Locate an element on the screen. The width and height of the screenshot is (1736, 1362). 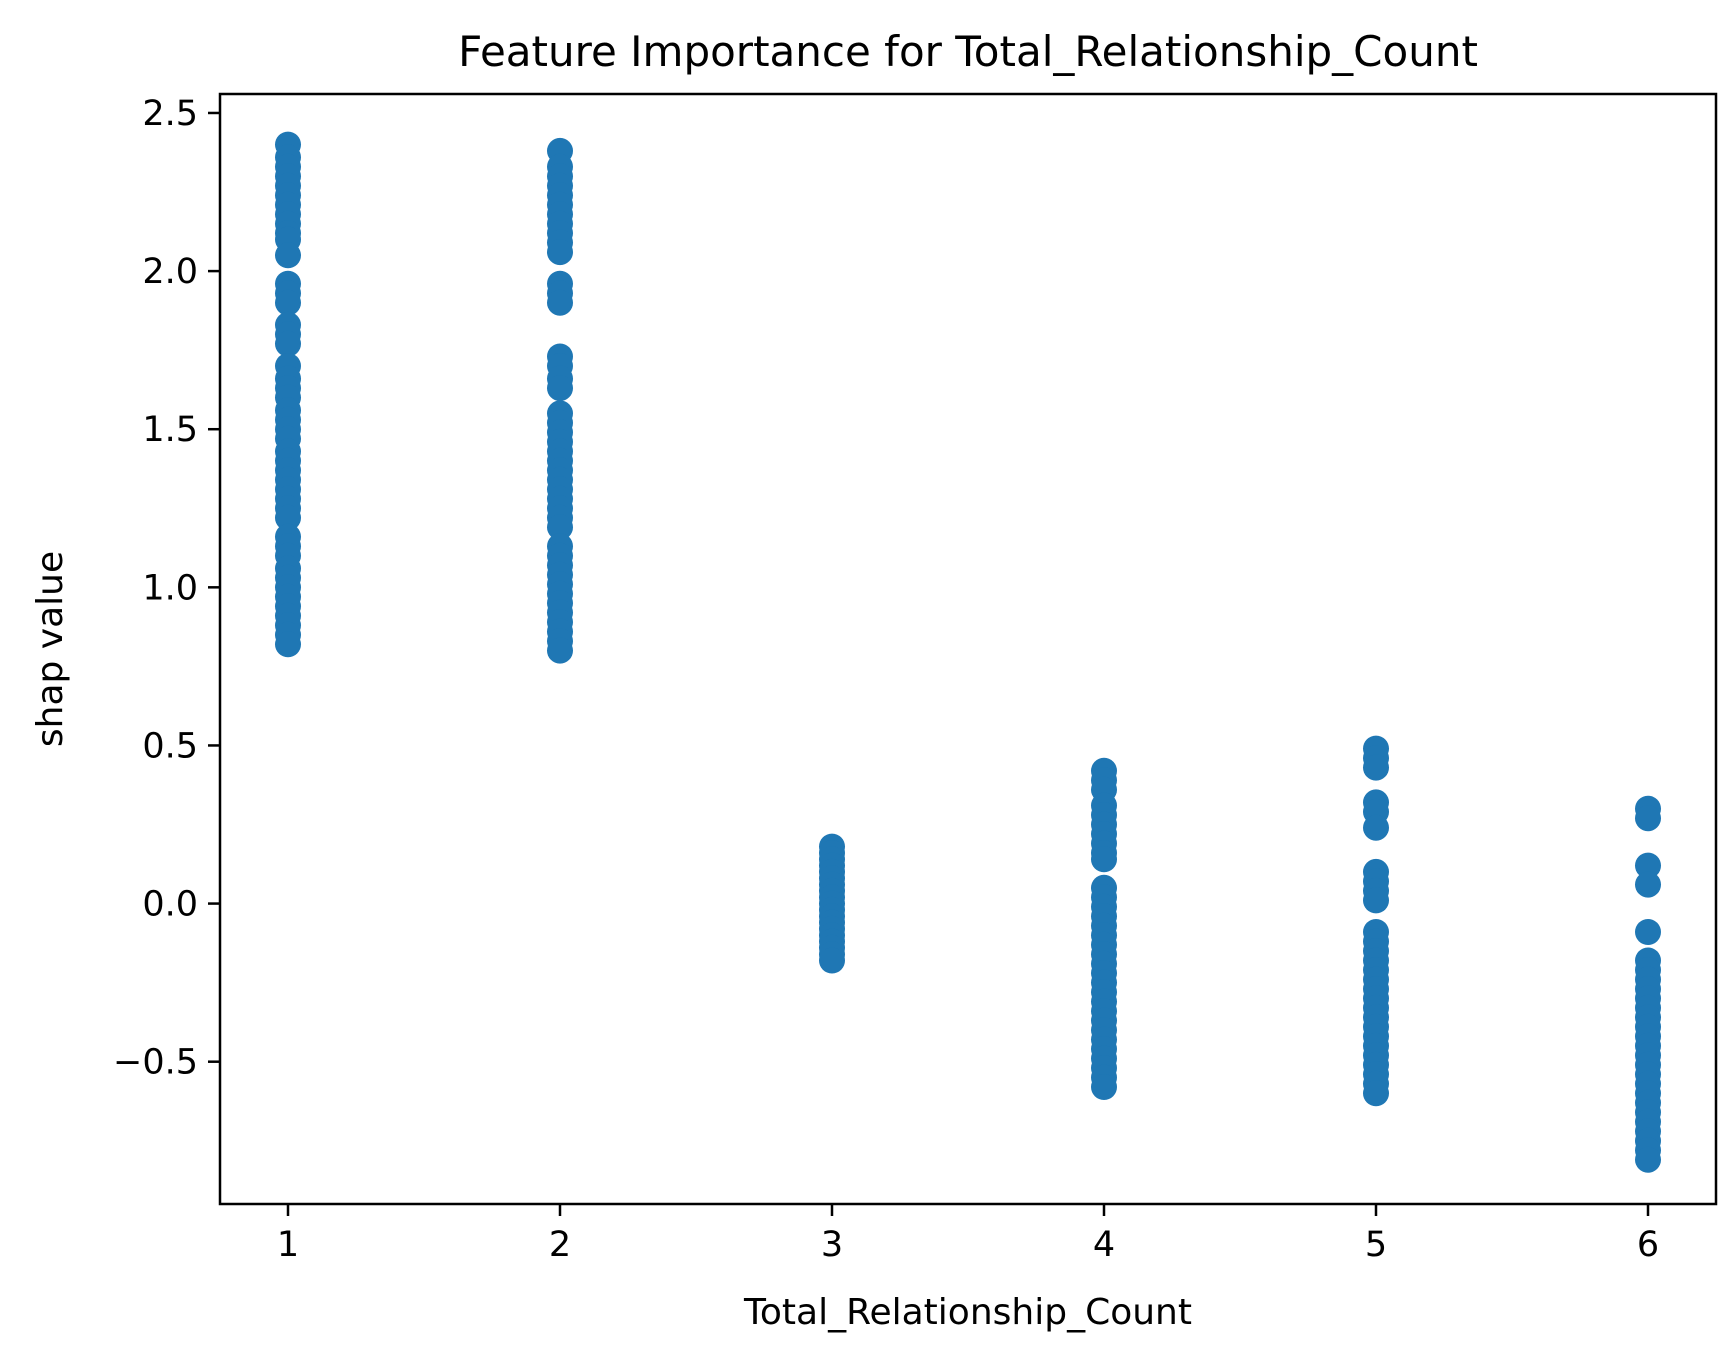
y-tick-label: 0.5 is located at coordinates (170, 746).